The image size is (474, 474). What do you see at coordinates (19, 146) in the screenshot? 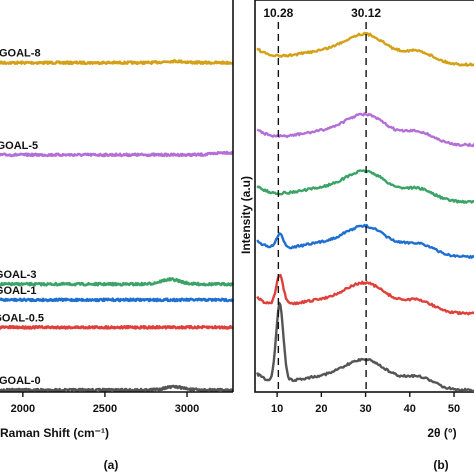
I see `raman-series-label: GOAL-5` at bounding box center [19, 146].